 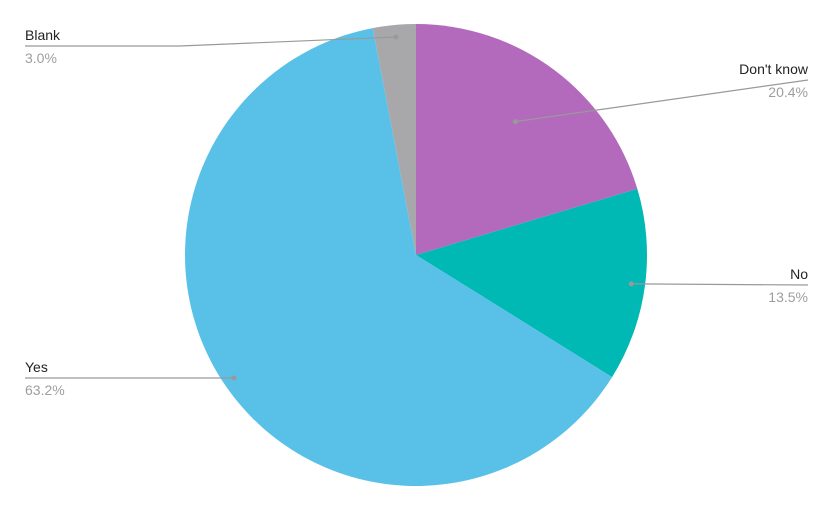 What do you see at coordinates (43, 35) in the screenshot?
I see `slice-label-blank: Blank` at bounding box center [43, 35].